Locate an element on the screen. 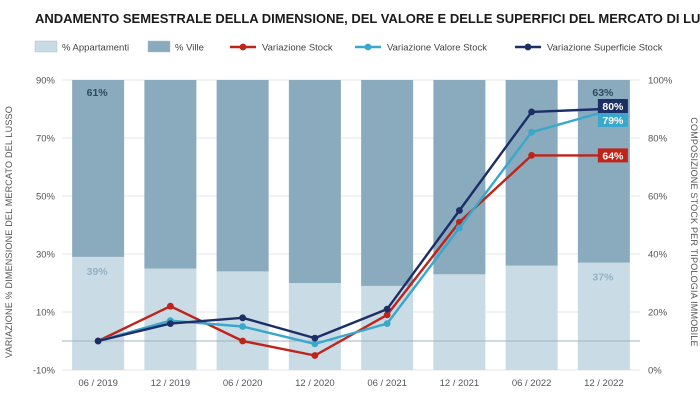 The width and height of the screenshot is (700, 400). left-tick-label: 90% is located at coordinates (46, 81).